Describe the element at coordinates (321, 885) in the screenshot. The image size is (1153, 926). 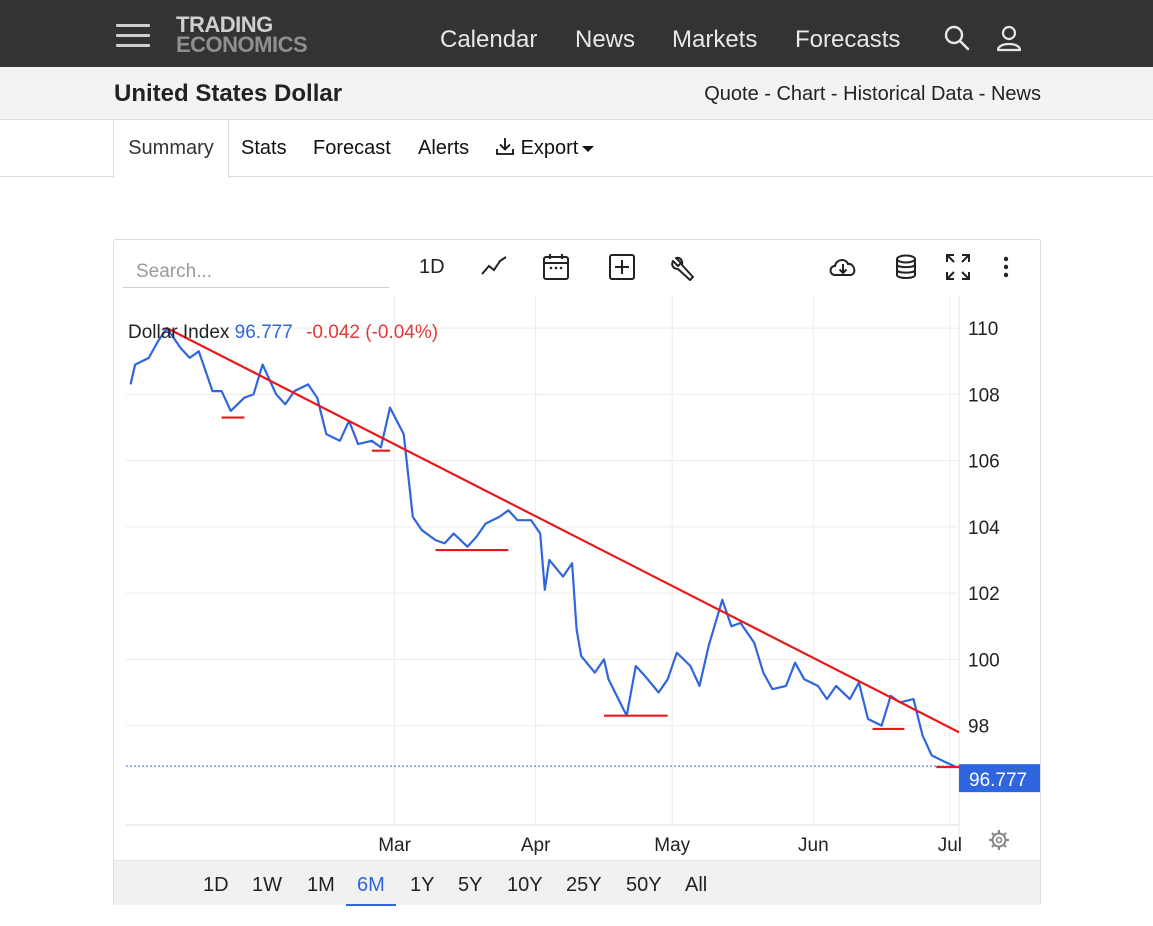
I see `range-1m: 1M` at that location.